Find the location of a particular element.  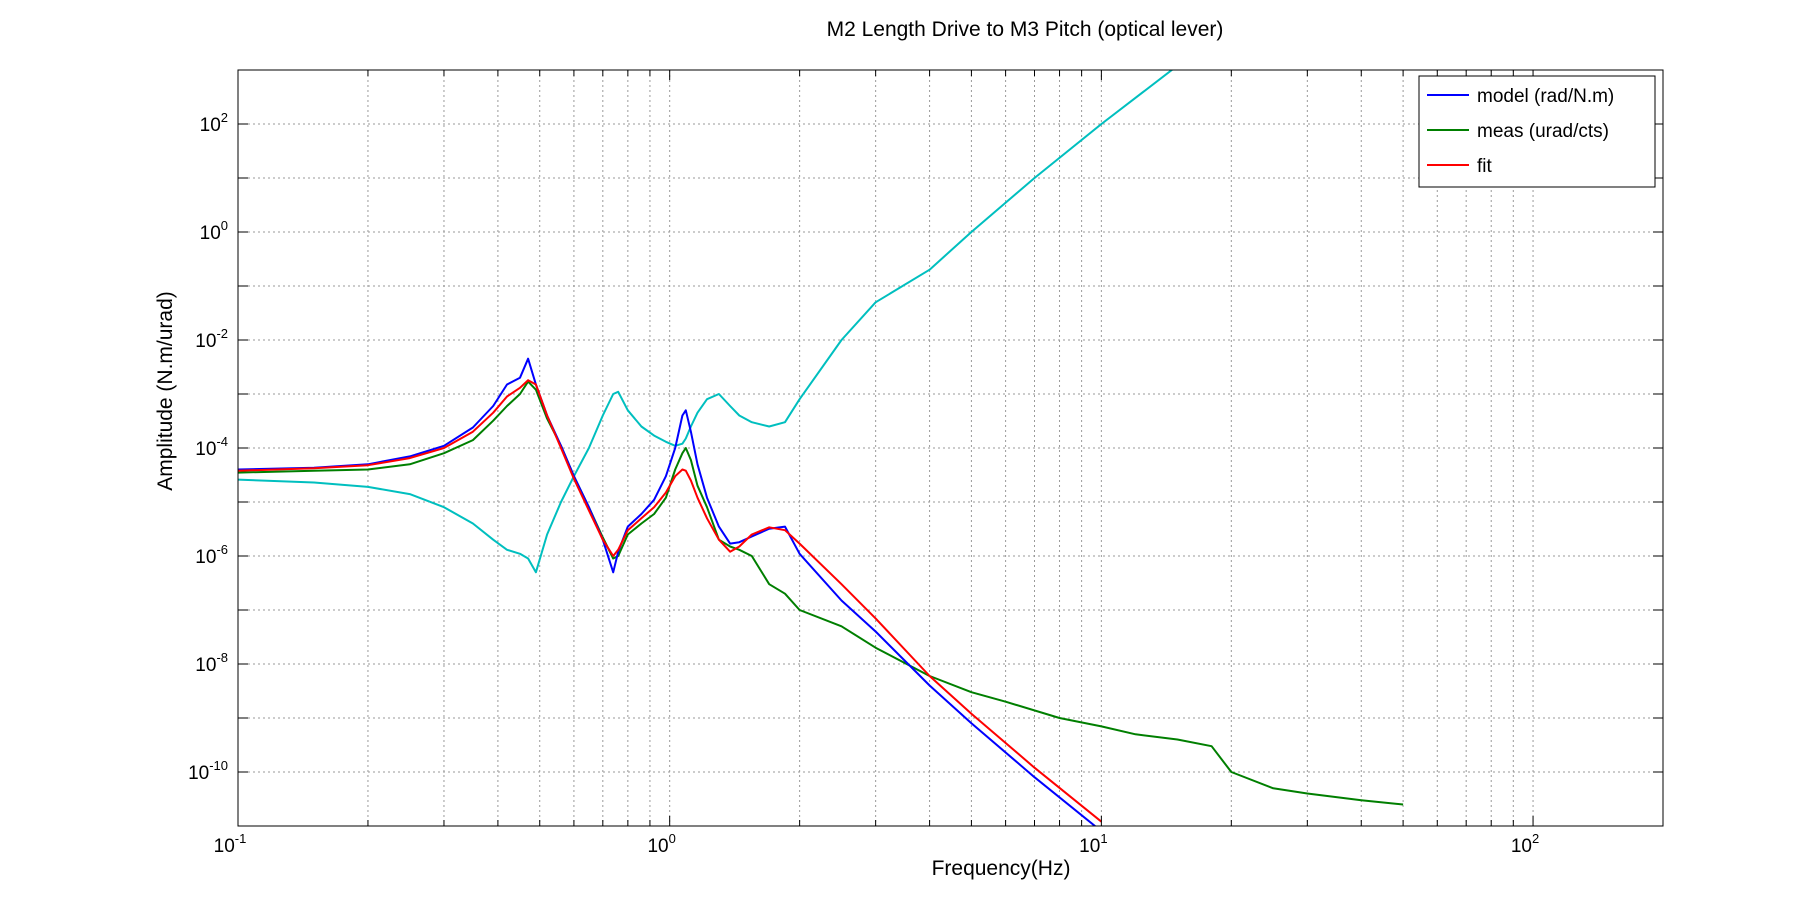

y-axis-label: Amplitude (N.m/urad) is located at coordinates (165, 391).